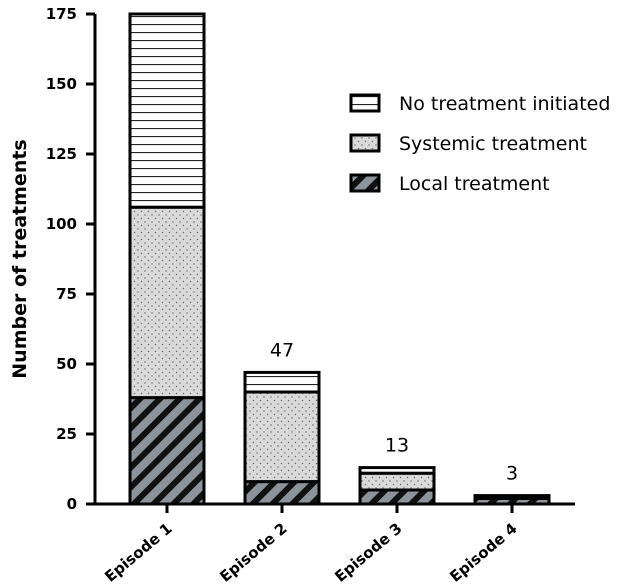 This screenshot has width=622, height=587. What do you see at coordinates (282, 350) in the screenshot?
I see `total-label-episode-2: 47` at bounding box center [282, 350].